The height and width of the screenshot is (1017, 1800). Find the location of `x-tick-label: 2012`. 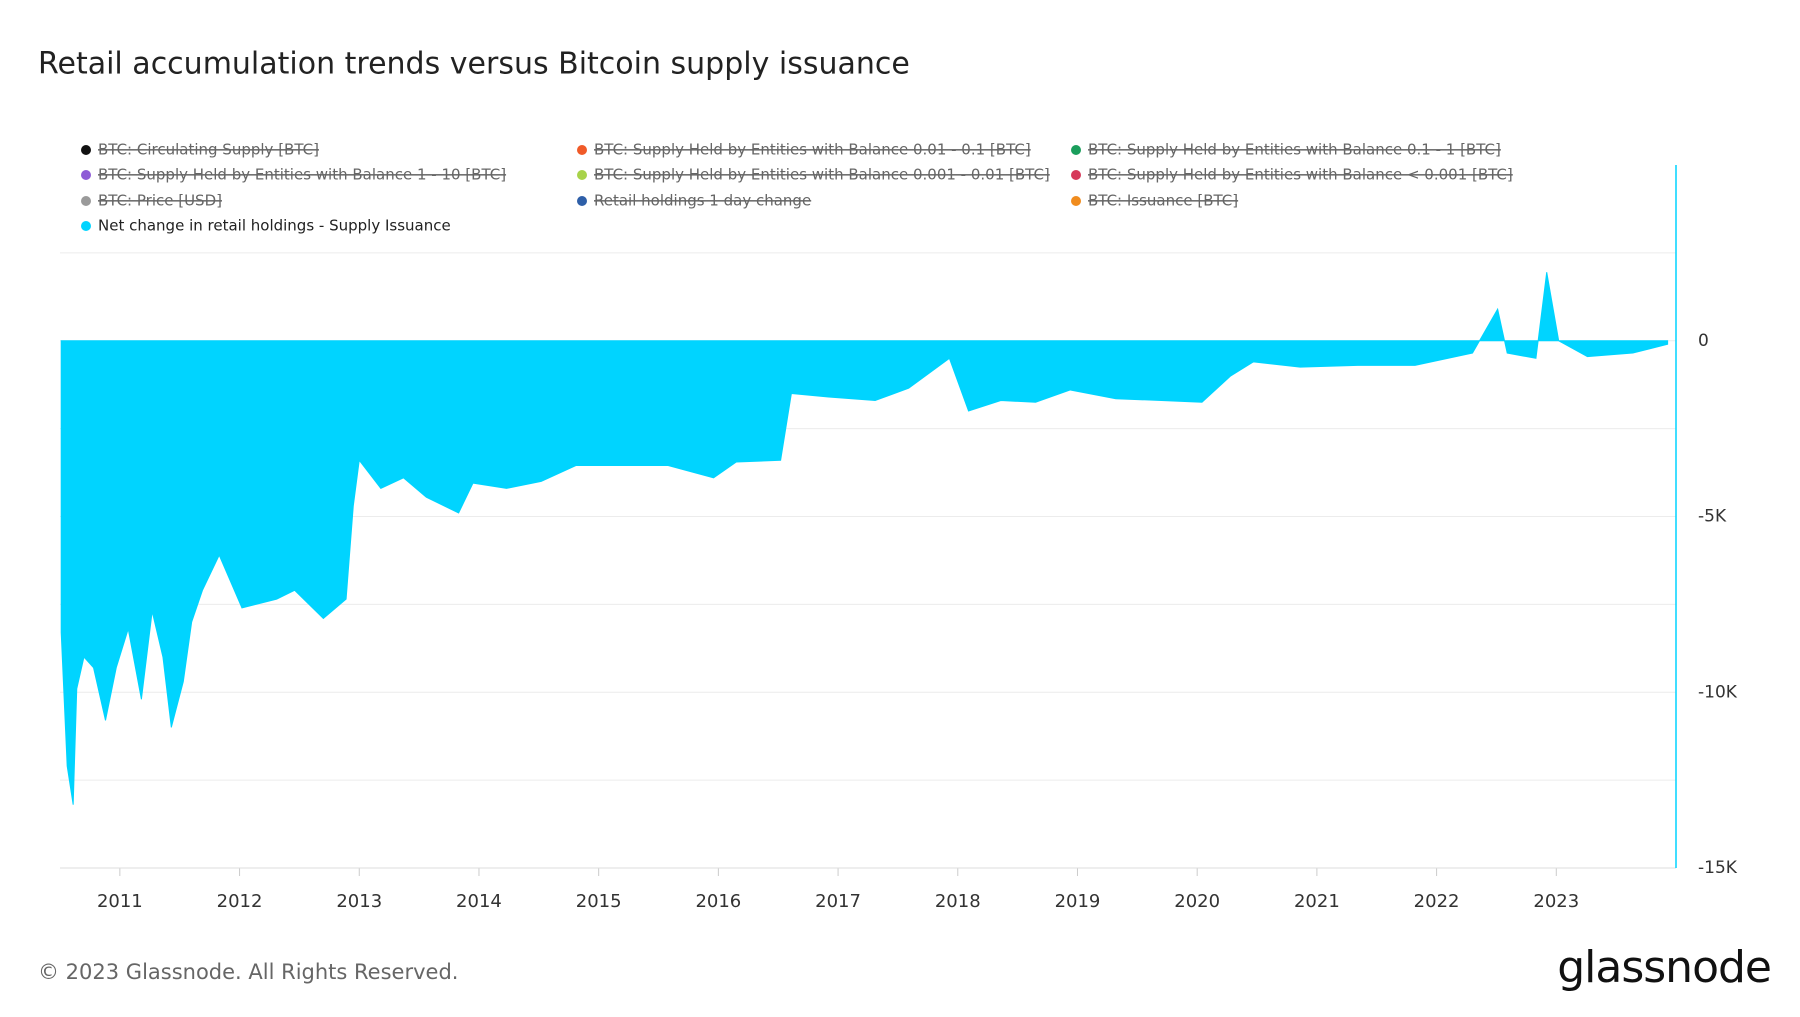

x-tick-label: 2012 is located at coordinates (240, 901).